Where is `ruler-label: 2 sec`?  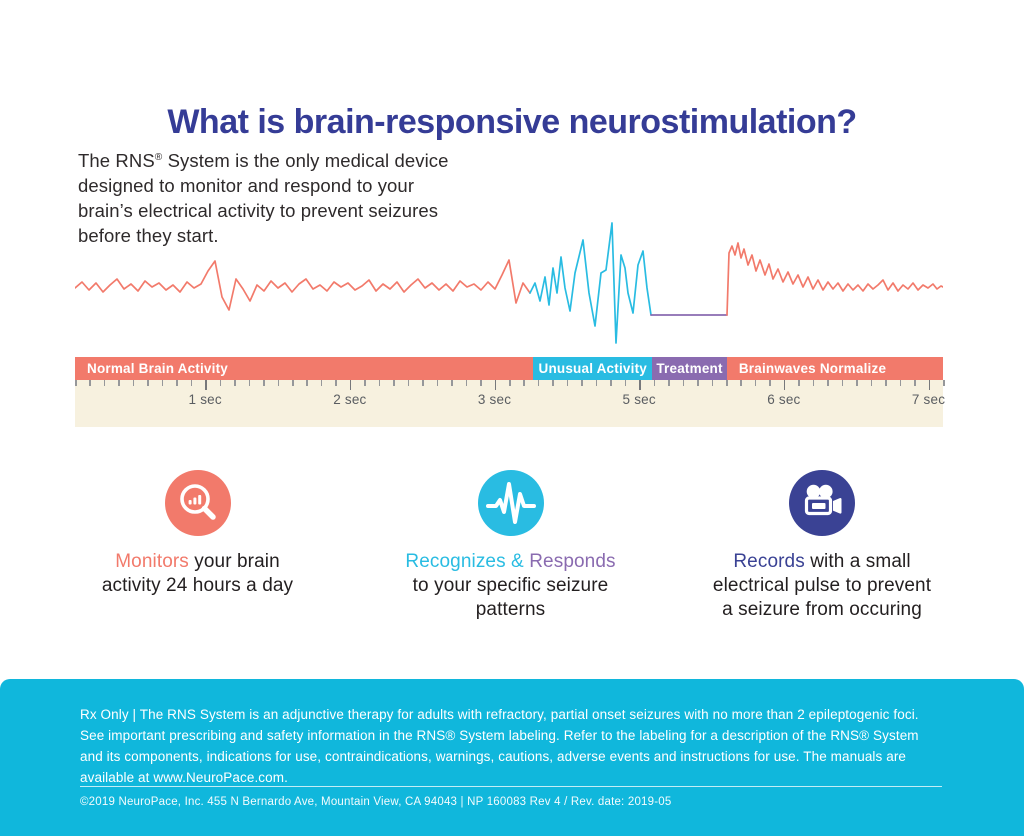 ruler-label: 2 sec is located at coordinates (350, 399).